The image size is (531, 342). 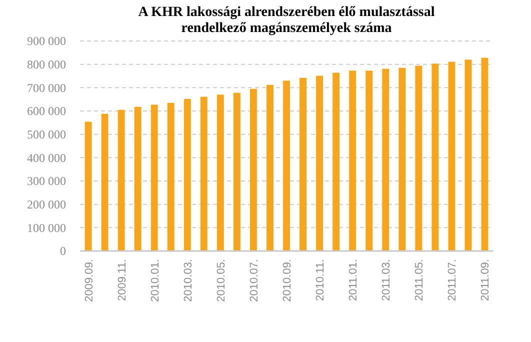 What do you see at coordinates (46, 227) in the screenshot?
I see `y-tick-label: 100 000` at bounding box center [46, 227].